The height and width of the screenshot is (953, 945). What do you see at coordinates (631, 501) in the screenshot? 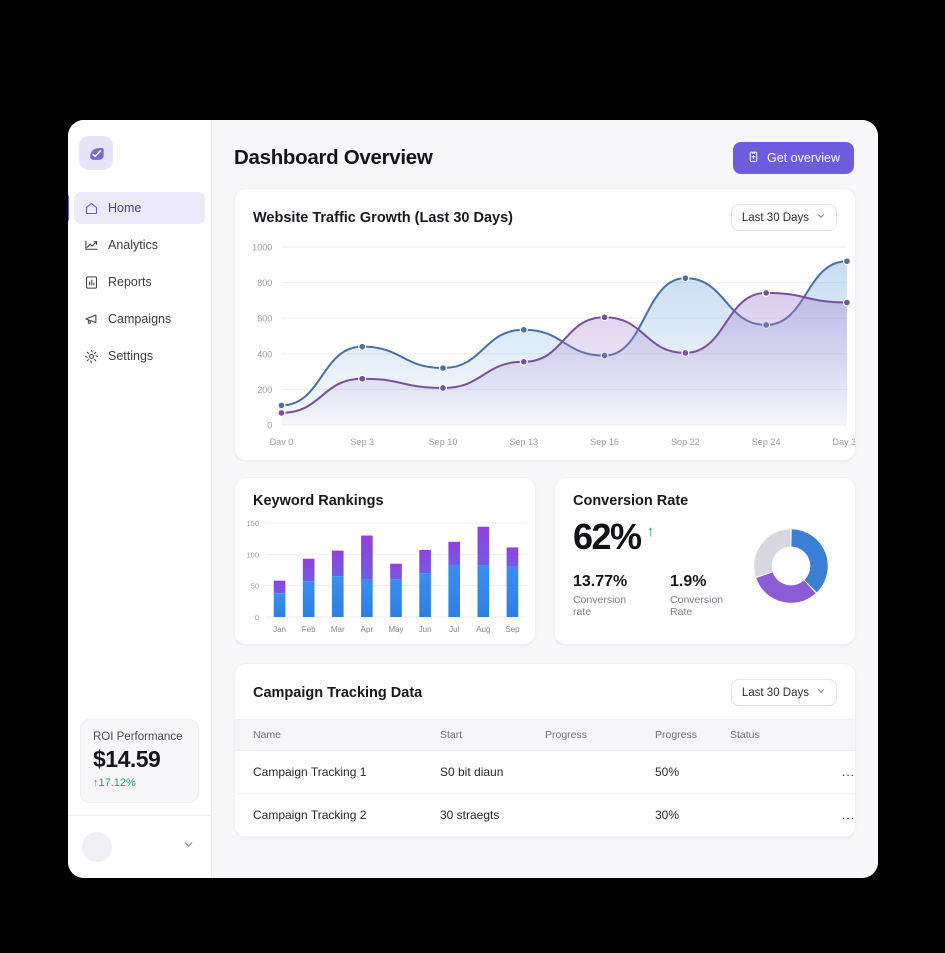
I see `conversion-card-title: Conversion Rate` at bounding box center [631, 501].